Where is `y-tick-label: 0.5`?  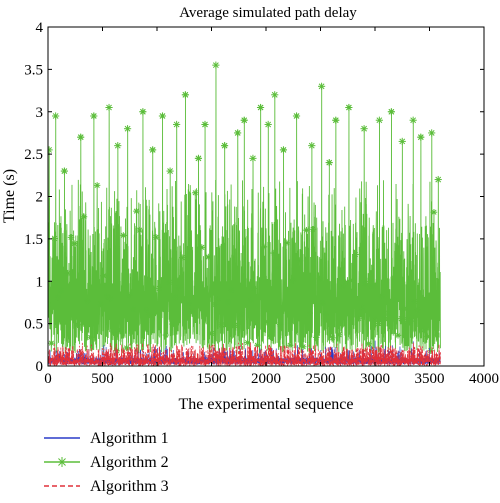 y-tick-label: 0.5 is located at coordinates (33, 325).